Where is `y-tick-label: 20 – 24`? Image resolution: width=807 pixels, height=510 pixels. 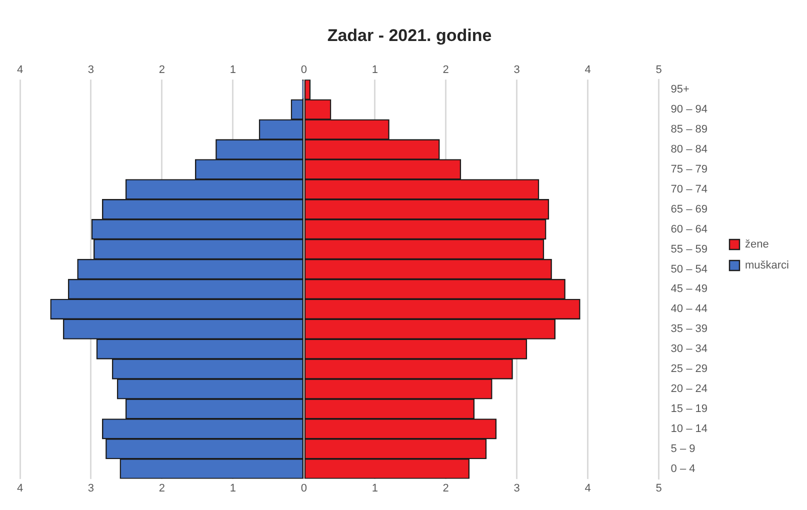 y-tick-label: 20 – 24 is located at coordinates (689, 389).